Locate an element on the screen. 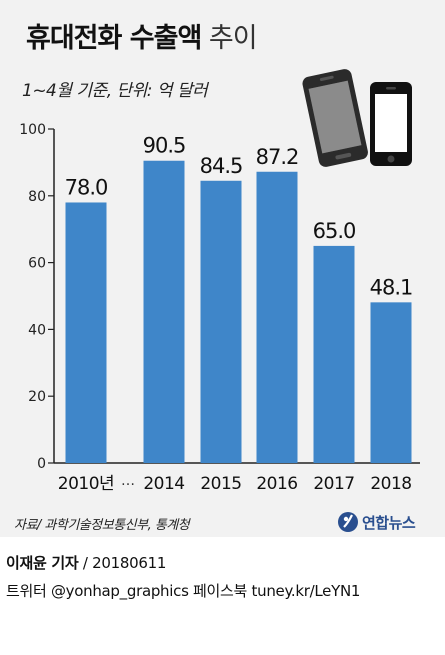  reporter-line: 이재윤 기자 / 20180611 is located at coordinates (86, 562).